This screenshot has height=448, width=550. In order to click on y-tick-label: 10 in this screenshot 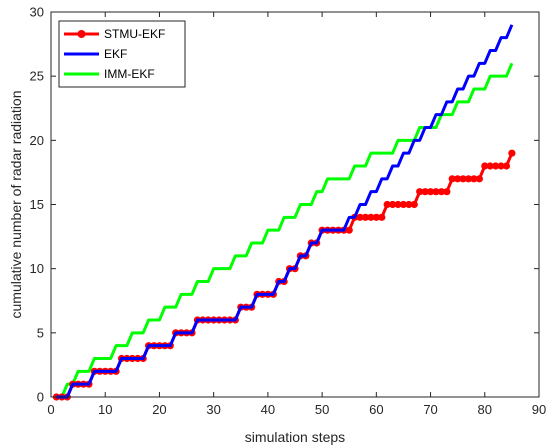, I will do `click(37, 268)`.